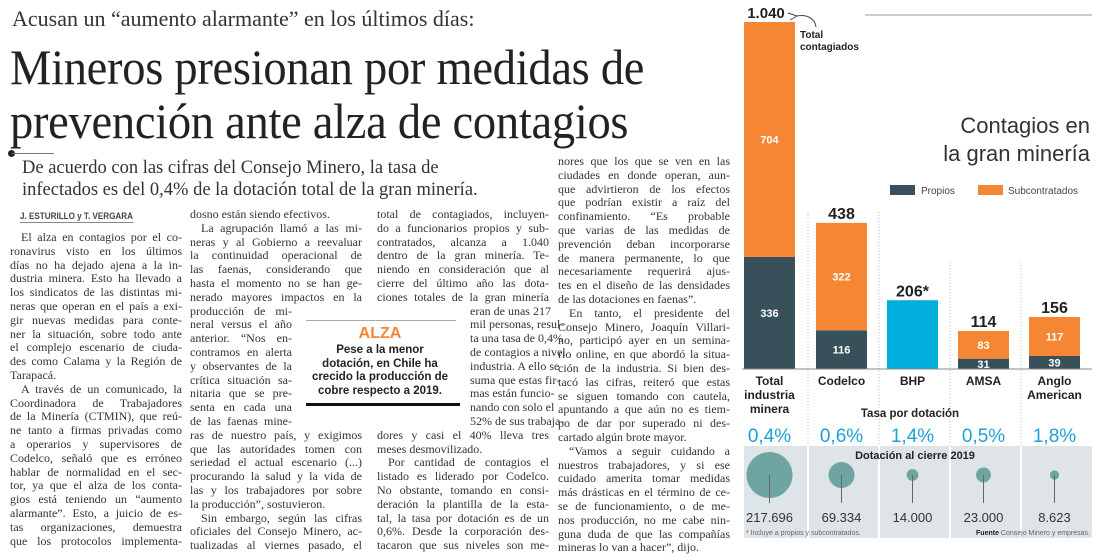 Image resolution: width=1100 pixels, height=555 pixels. Describe the element at coordinates (380, 350) in the screenshot. I see `pull-quote-line: Pese a la menor` at that location.